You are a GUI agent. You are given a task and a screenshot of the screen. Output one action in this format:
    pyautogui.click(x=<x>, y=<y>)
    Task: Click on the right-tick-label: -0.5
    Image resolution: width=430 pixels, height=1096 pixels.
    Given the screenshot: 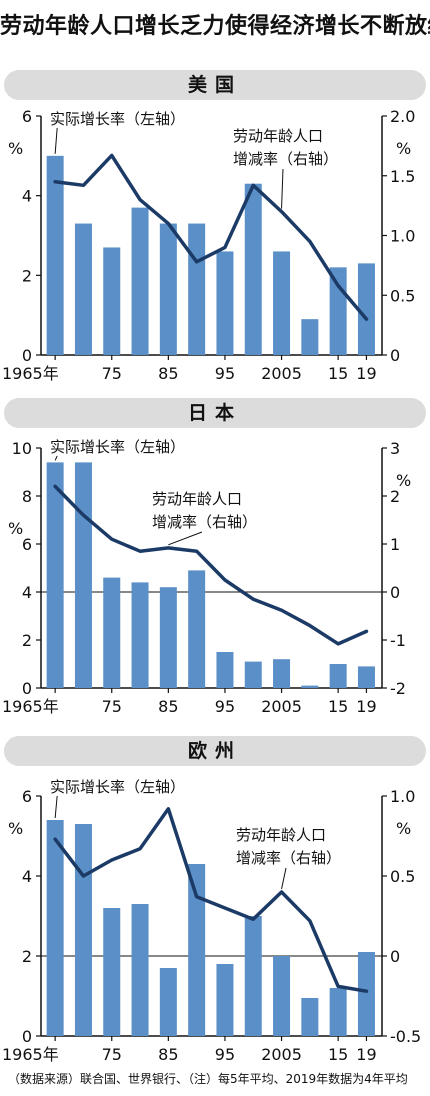 What is the action you would take?
    pyautogui.click(x=405, y=1036)
    